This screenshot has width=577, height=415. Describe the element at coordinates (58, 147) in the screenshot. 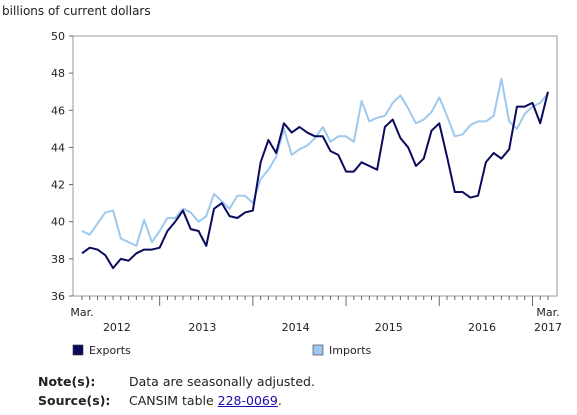

I see `y-tick-label: 44` at that location.